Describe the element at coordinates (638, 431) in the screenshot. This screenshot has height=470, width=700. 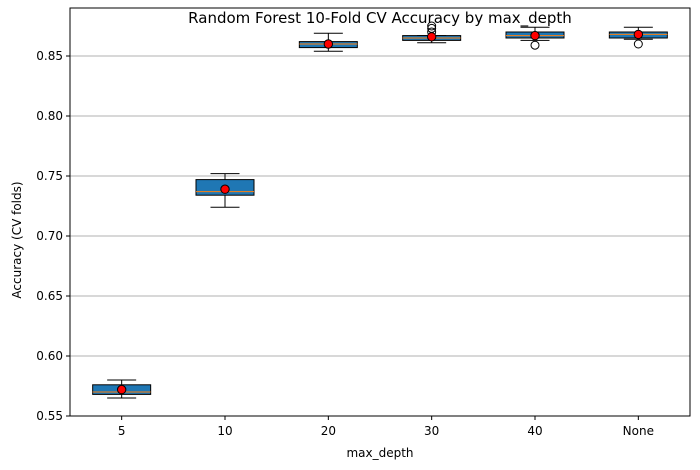
I see `x-tick-label: None` at that location.